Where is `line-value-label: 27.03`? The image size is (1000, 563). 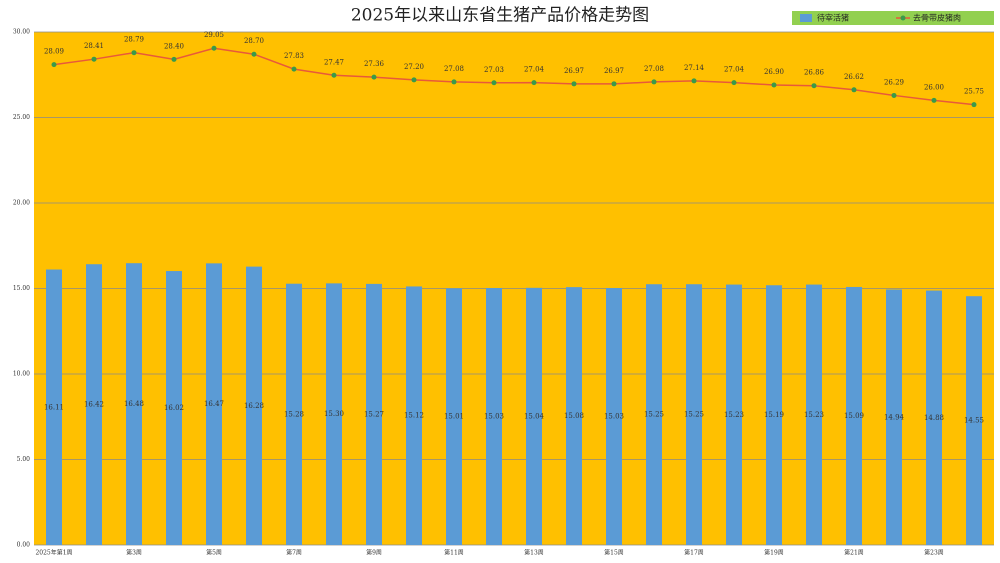 line-value-label: 27.03 is located at coordinates (494, 70).